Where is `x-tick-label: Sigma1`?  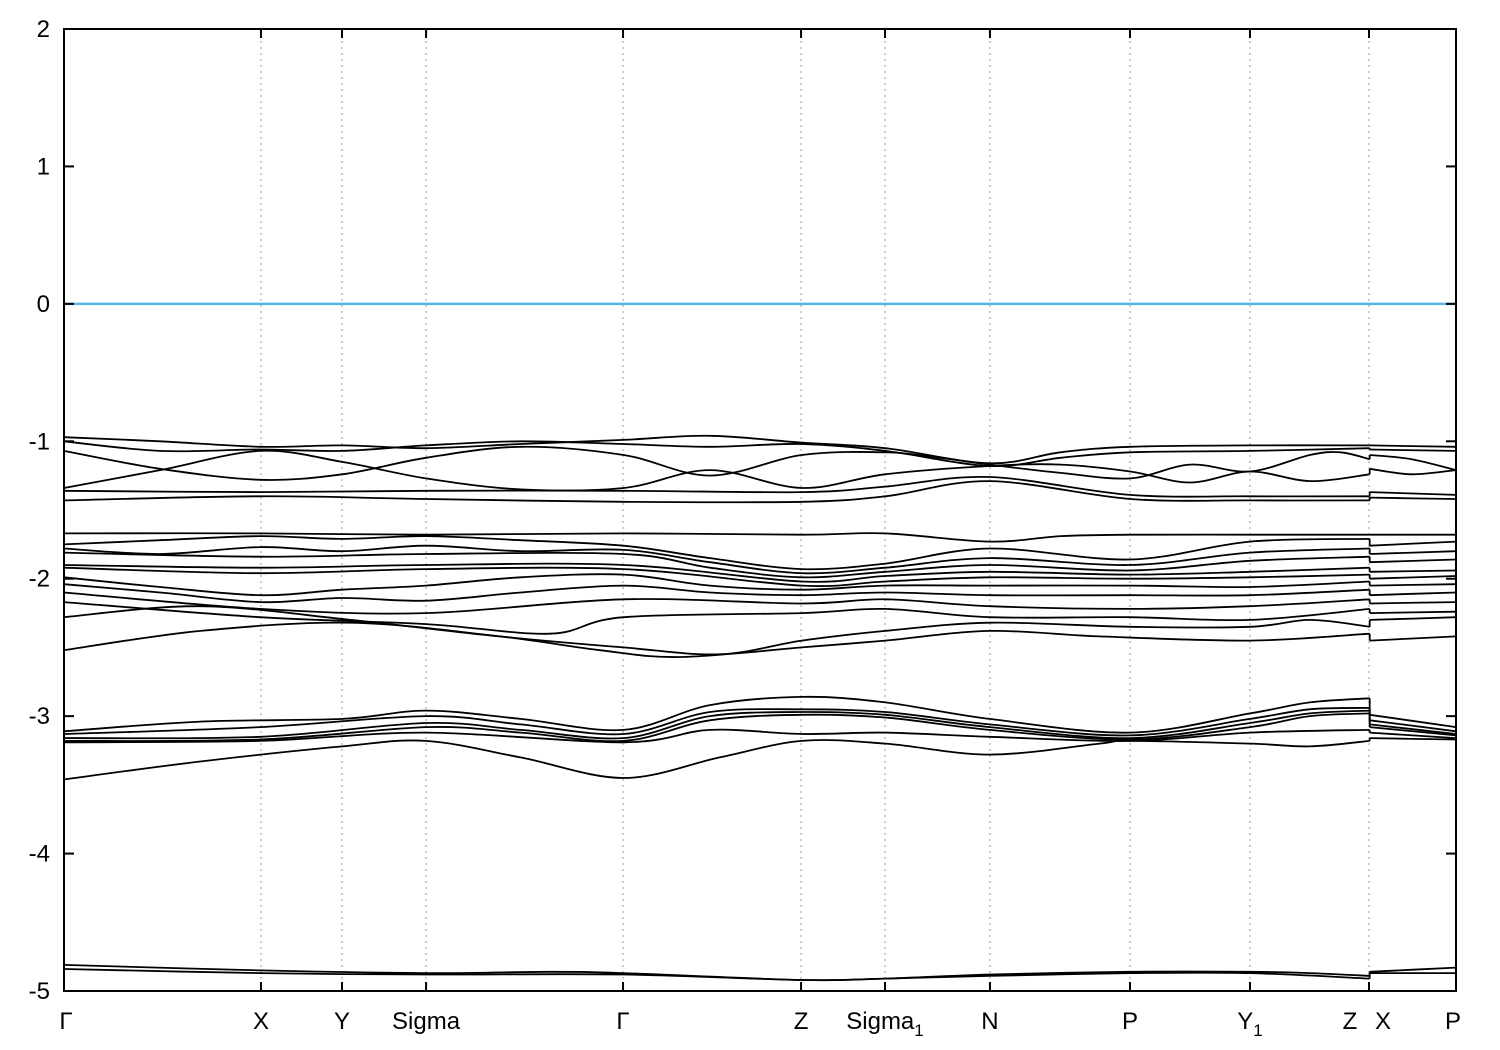 x-tick-label: Sigma1 is located at coordinates (885, 1024).